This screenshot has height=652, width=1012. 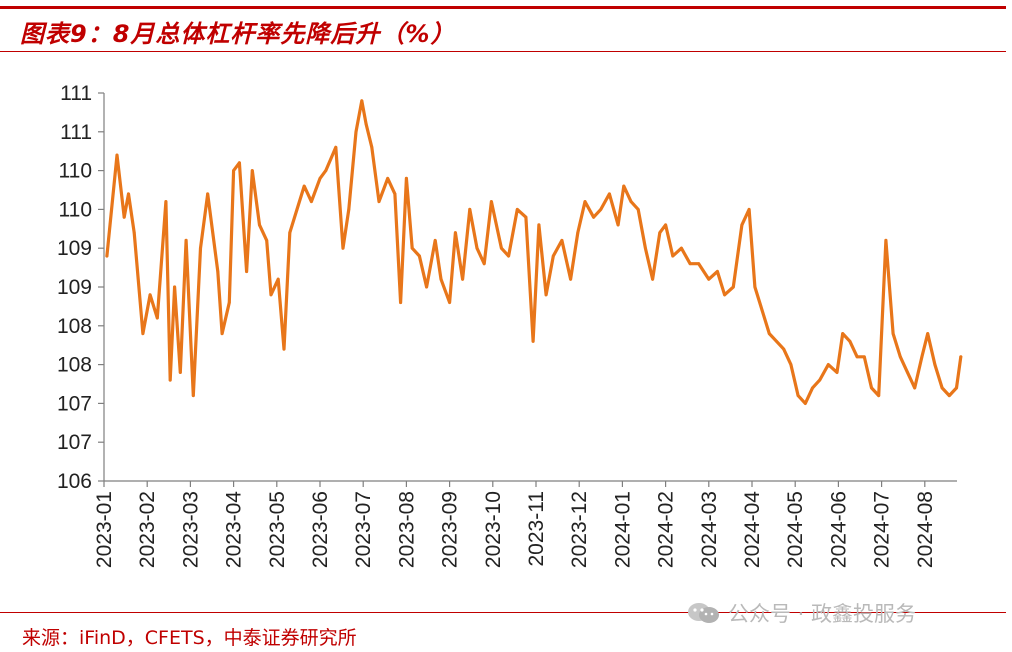 I want to click on y-tick-label: 110, so click(x=75, y=171).